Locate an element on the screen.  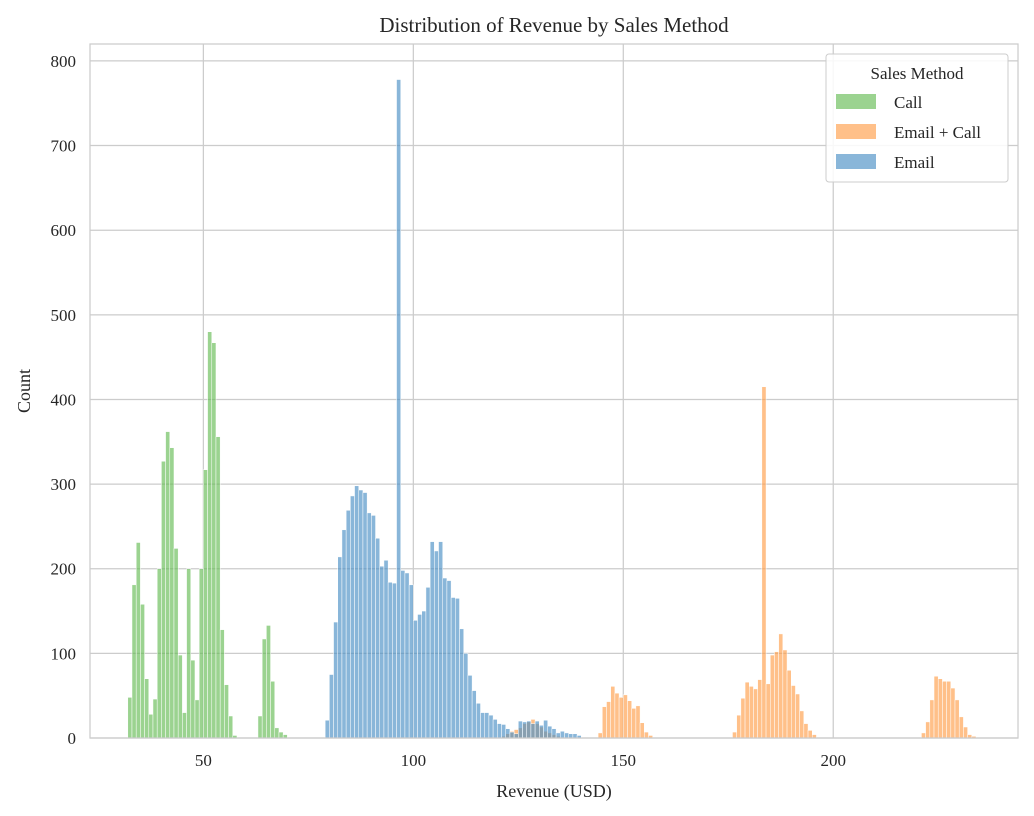
x-axis-label: Revenue (USD) is located at coordinates (553, 791).